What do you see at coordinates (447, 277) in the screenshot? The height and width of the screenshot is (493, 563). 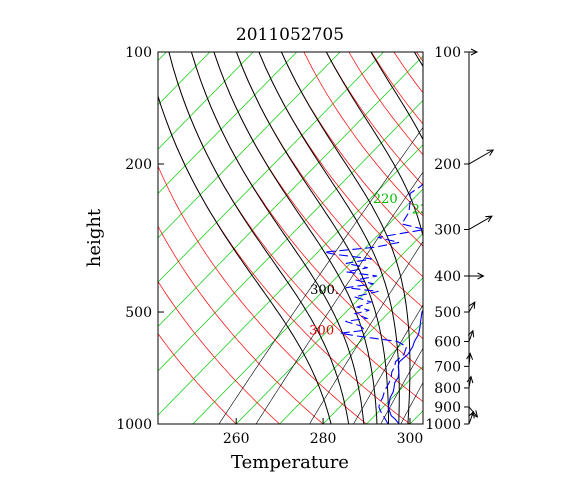 I see `wind-axis-label: 400` at bounding box center [447, 277].